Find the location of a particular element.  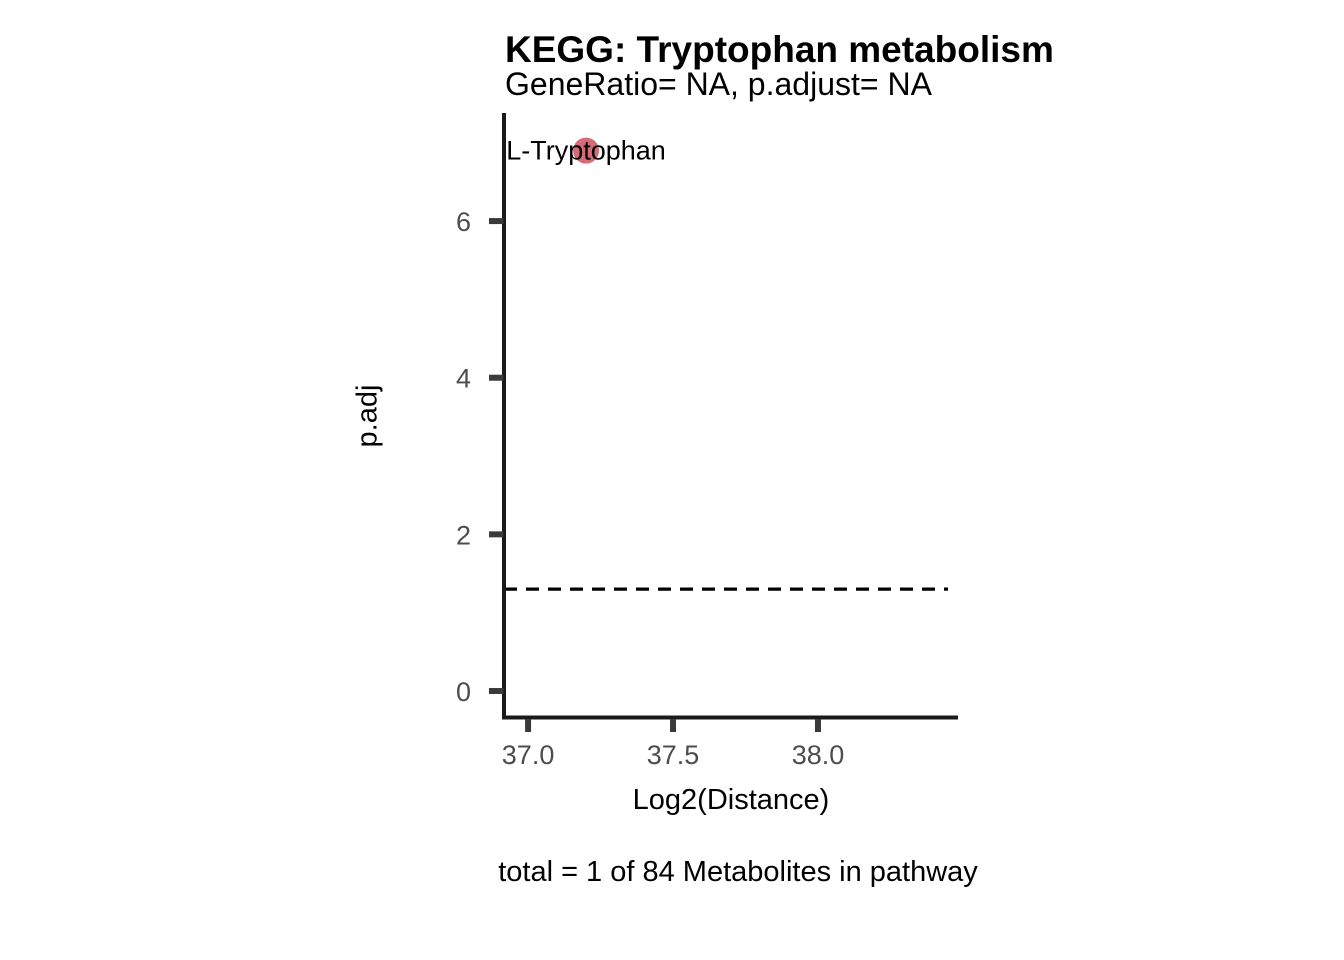

chart-caption: total = 1 of 84 Metabolites in pathway is located at coordinates (738, 872).